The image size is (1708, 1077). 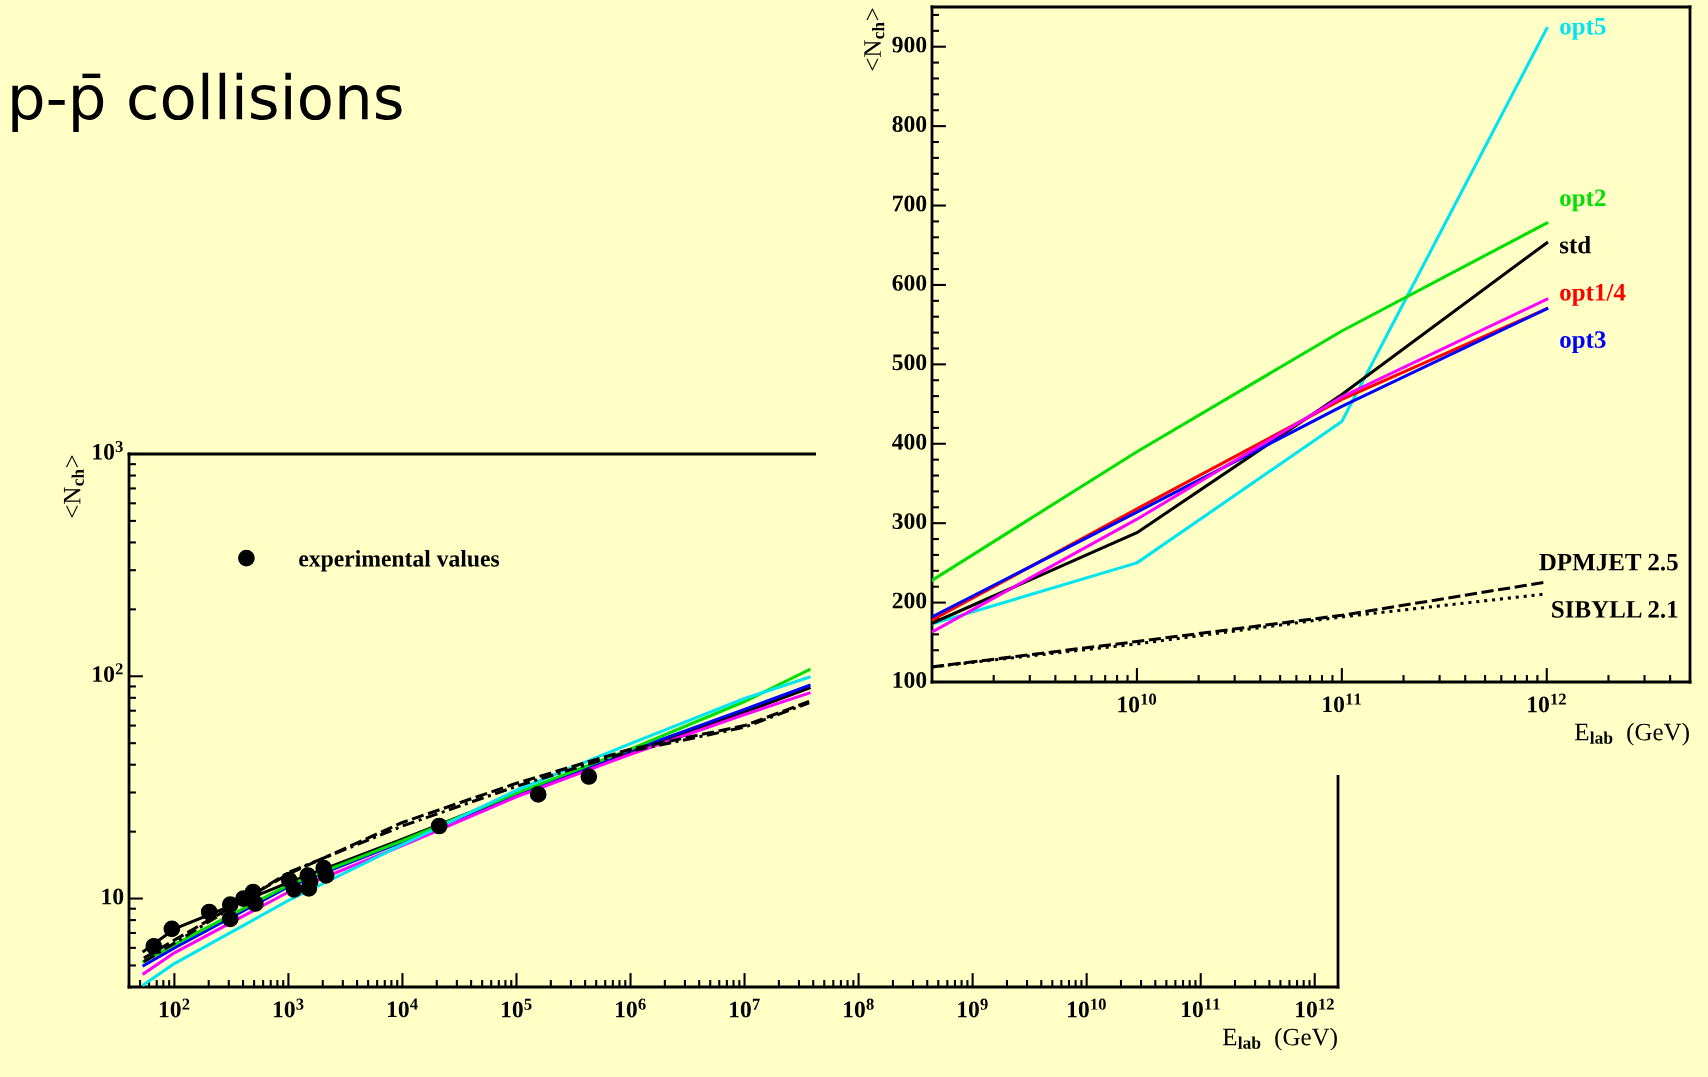 What do you see at coordinates (973, 1008) in the screenshot?
I see `x-tick-label: 10$^{9}$` at bounding box center [973, 1008].